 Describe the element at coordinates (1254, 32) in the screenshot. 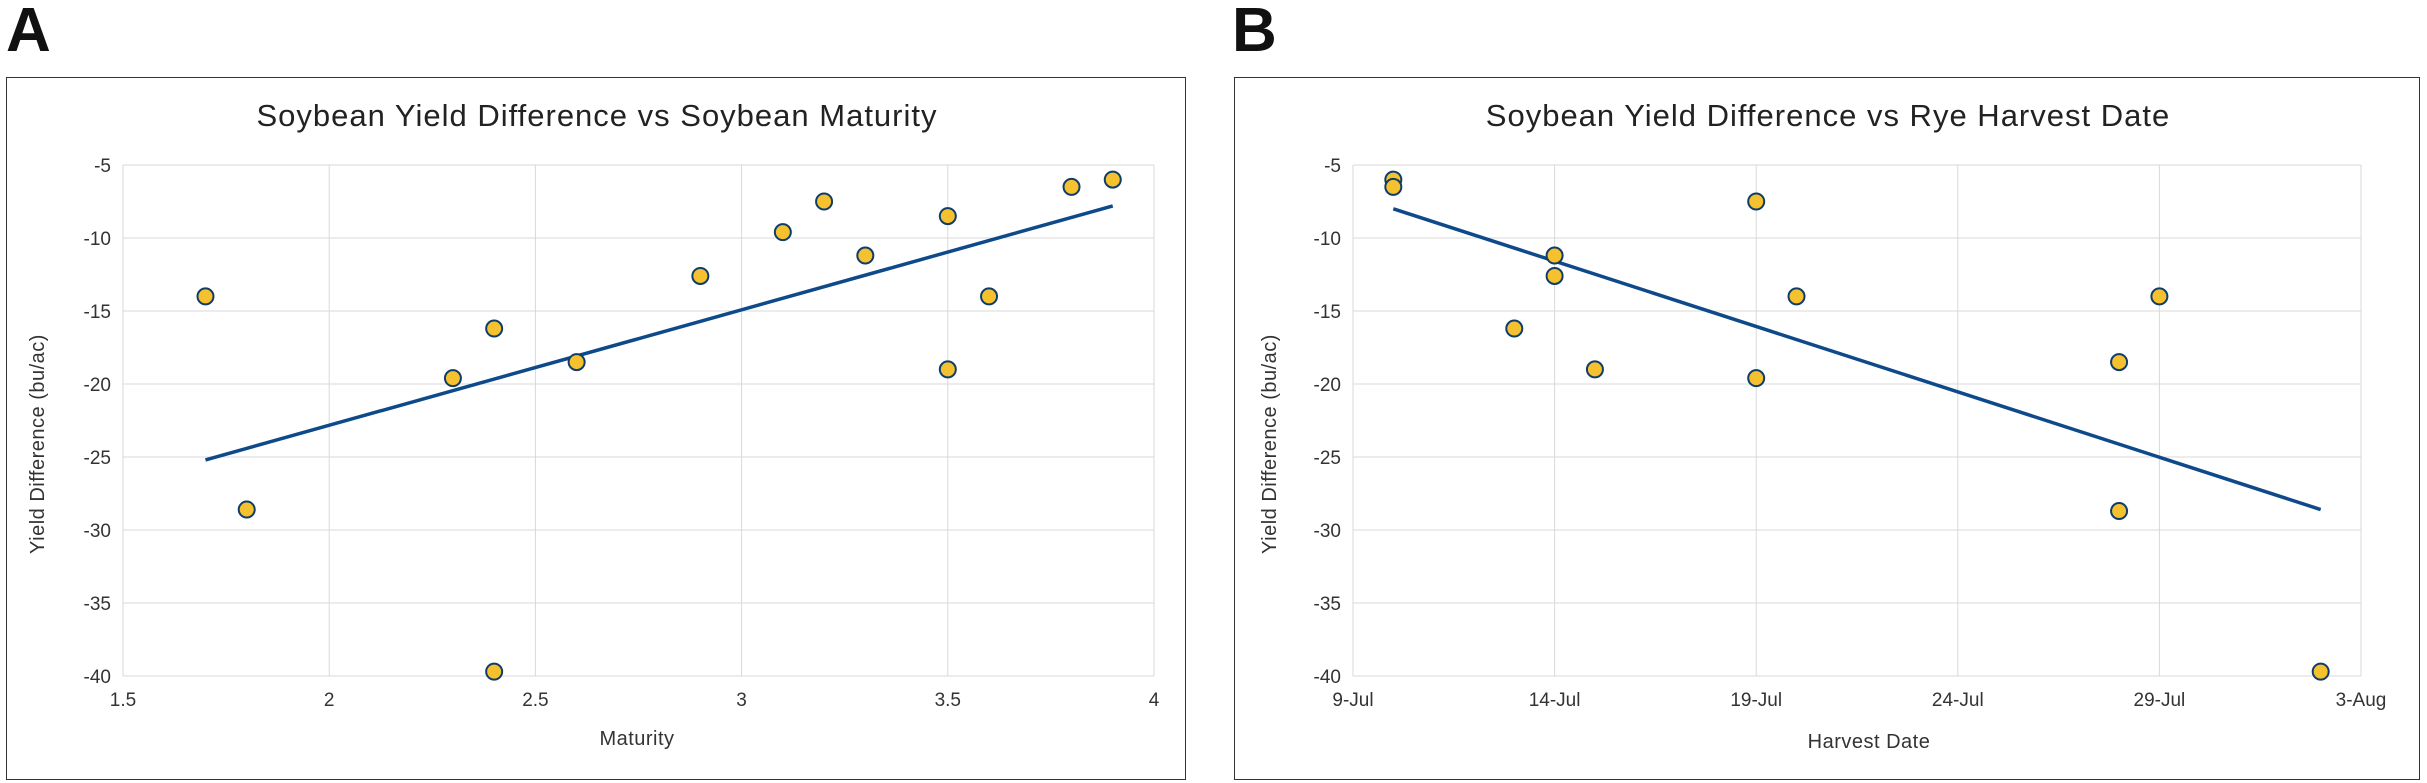

I see `panel-label-b: B` at that location.